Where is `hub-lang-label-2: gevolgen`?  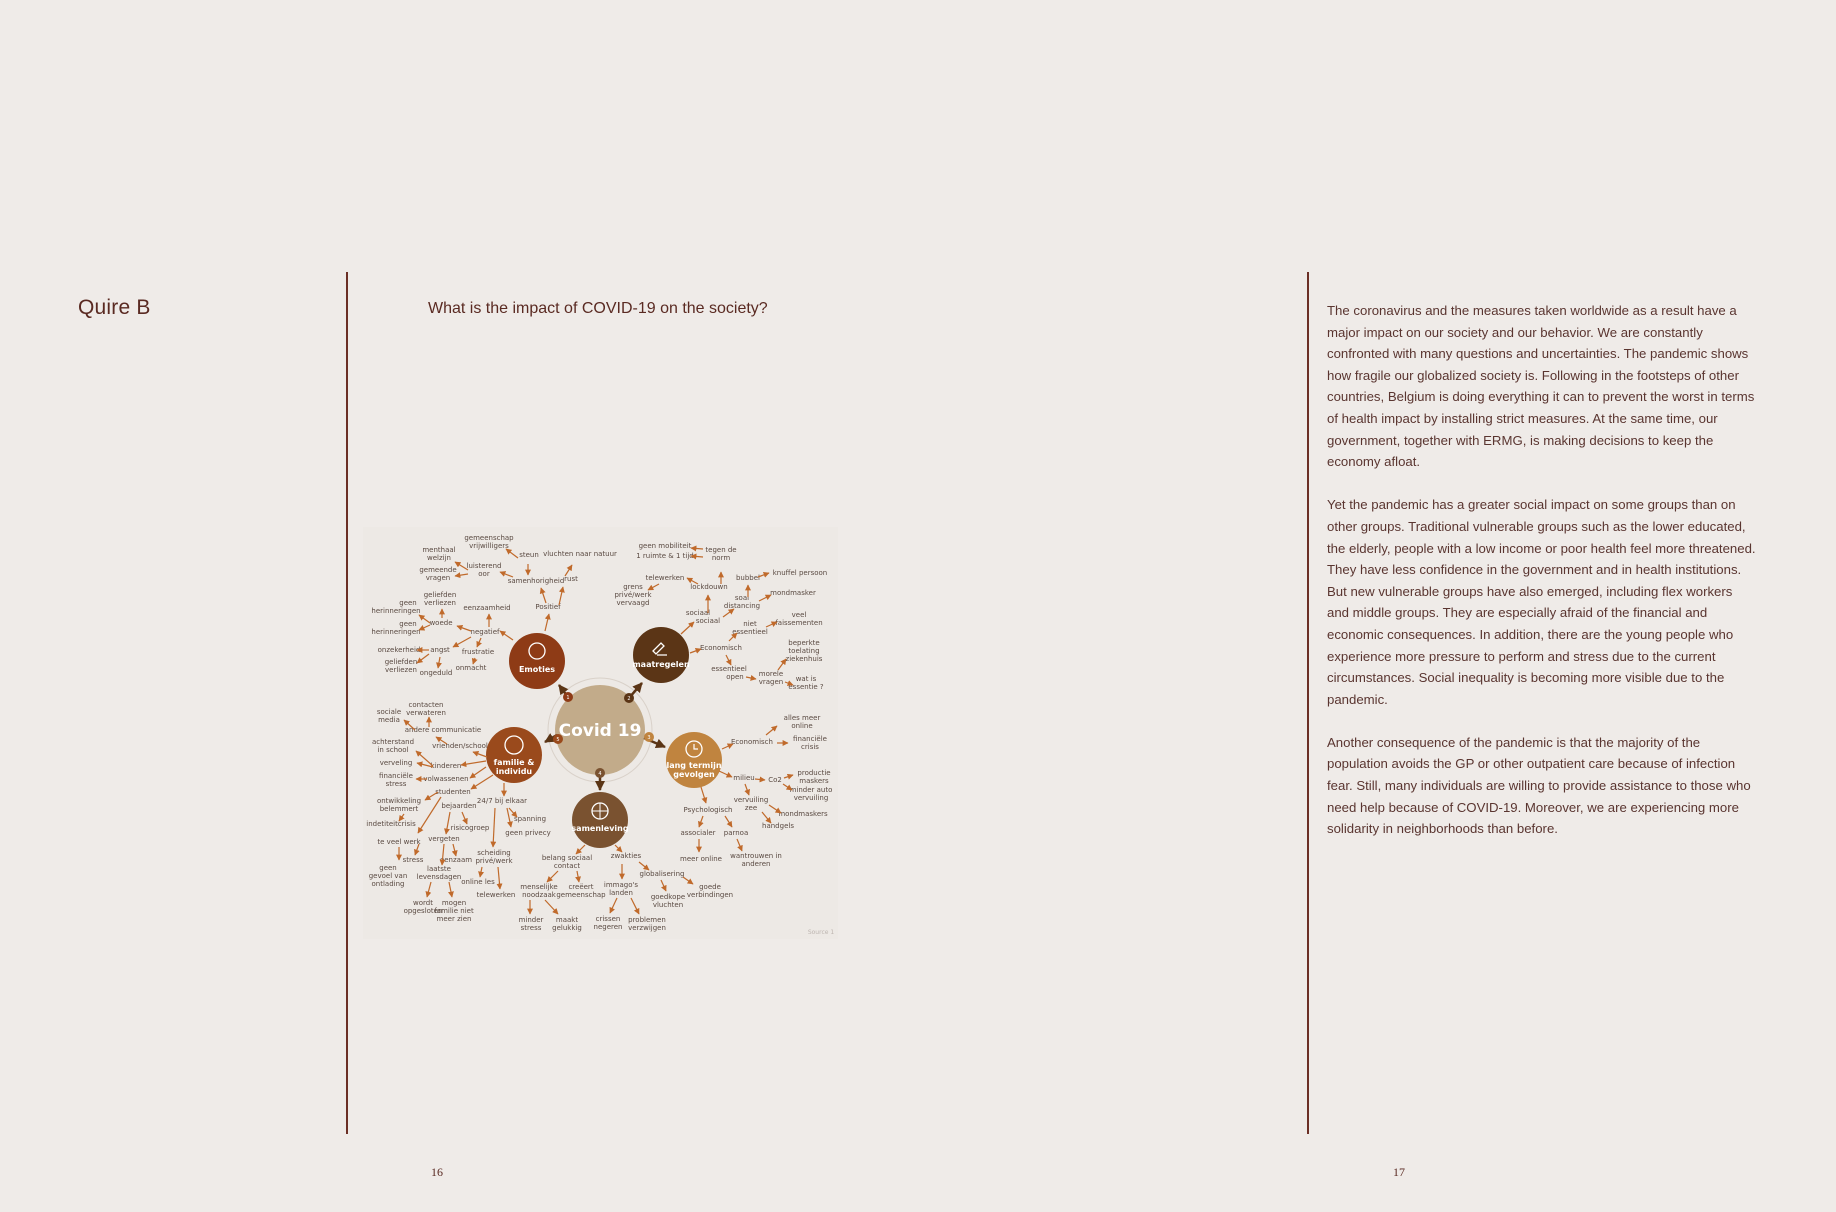 hub-lang-label-2: gevolgen is located at coordinates (694, 774).